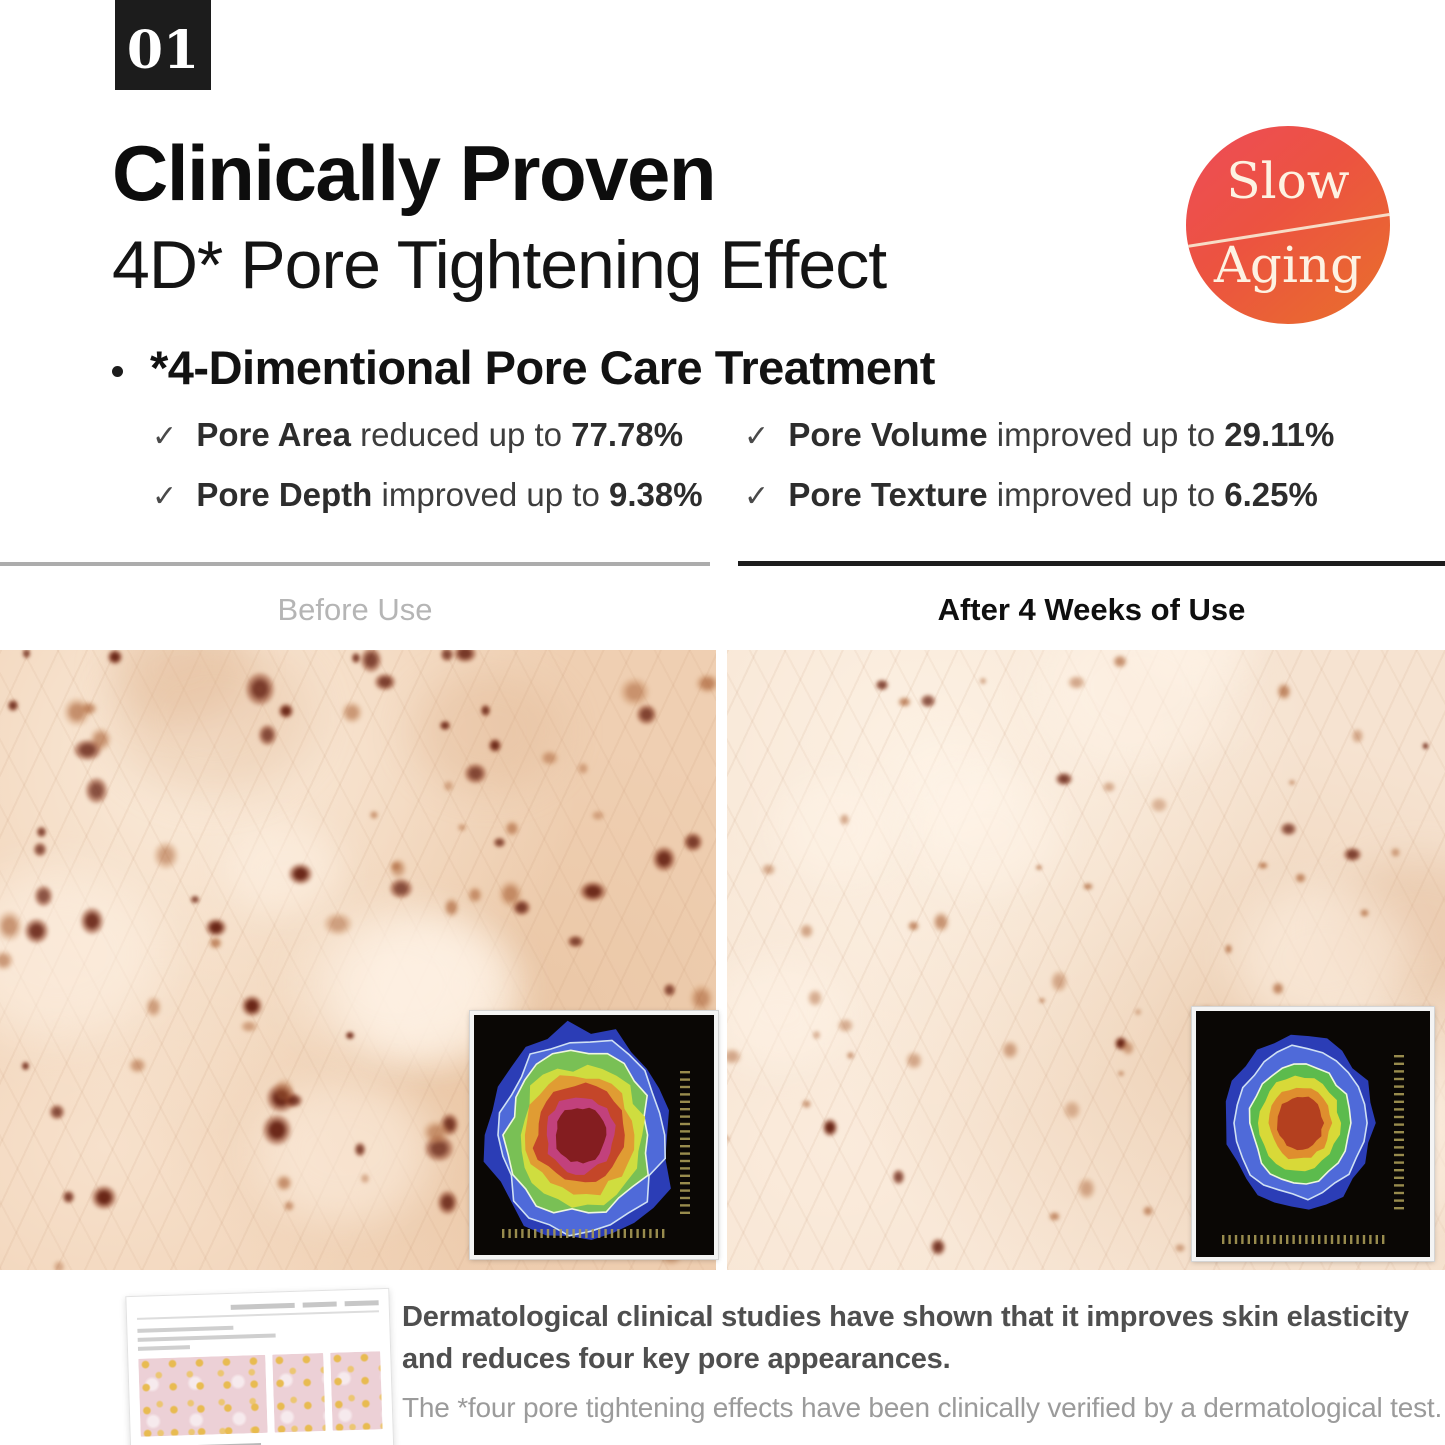  What do you see at coordinates (542, 367) in the screenshot?
I see `feature-heading: *4-Dimentional Pore Care Treatment` at bounding box center [542, 367].